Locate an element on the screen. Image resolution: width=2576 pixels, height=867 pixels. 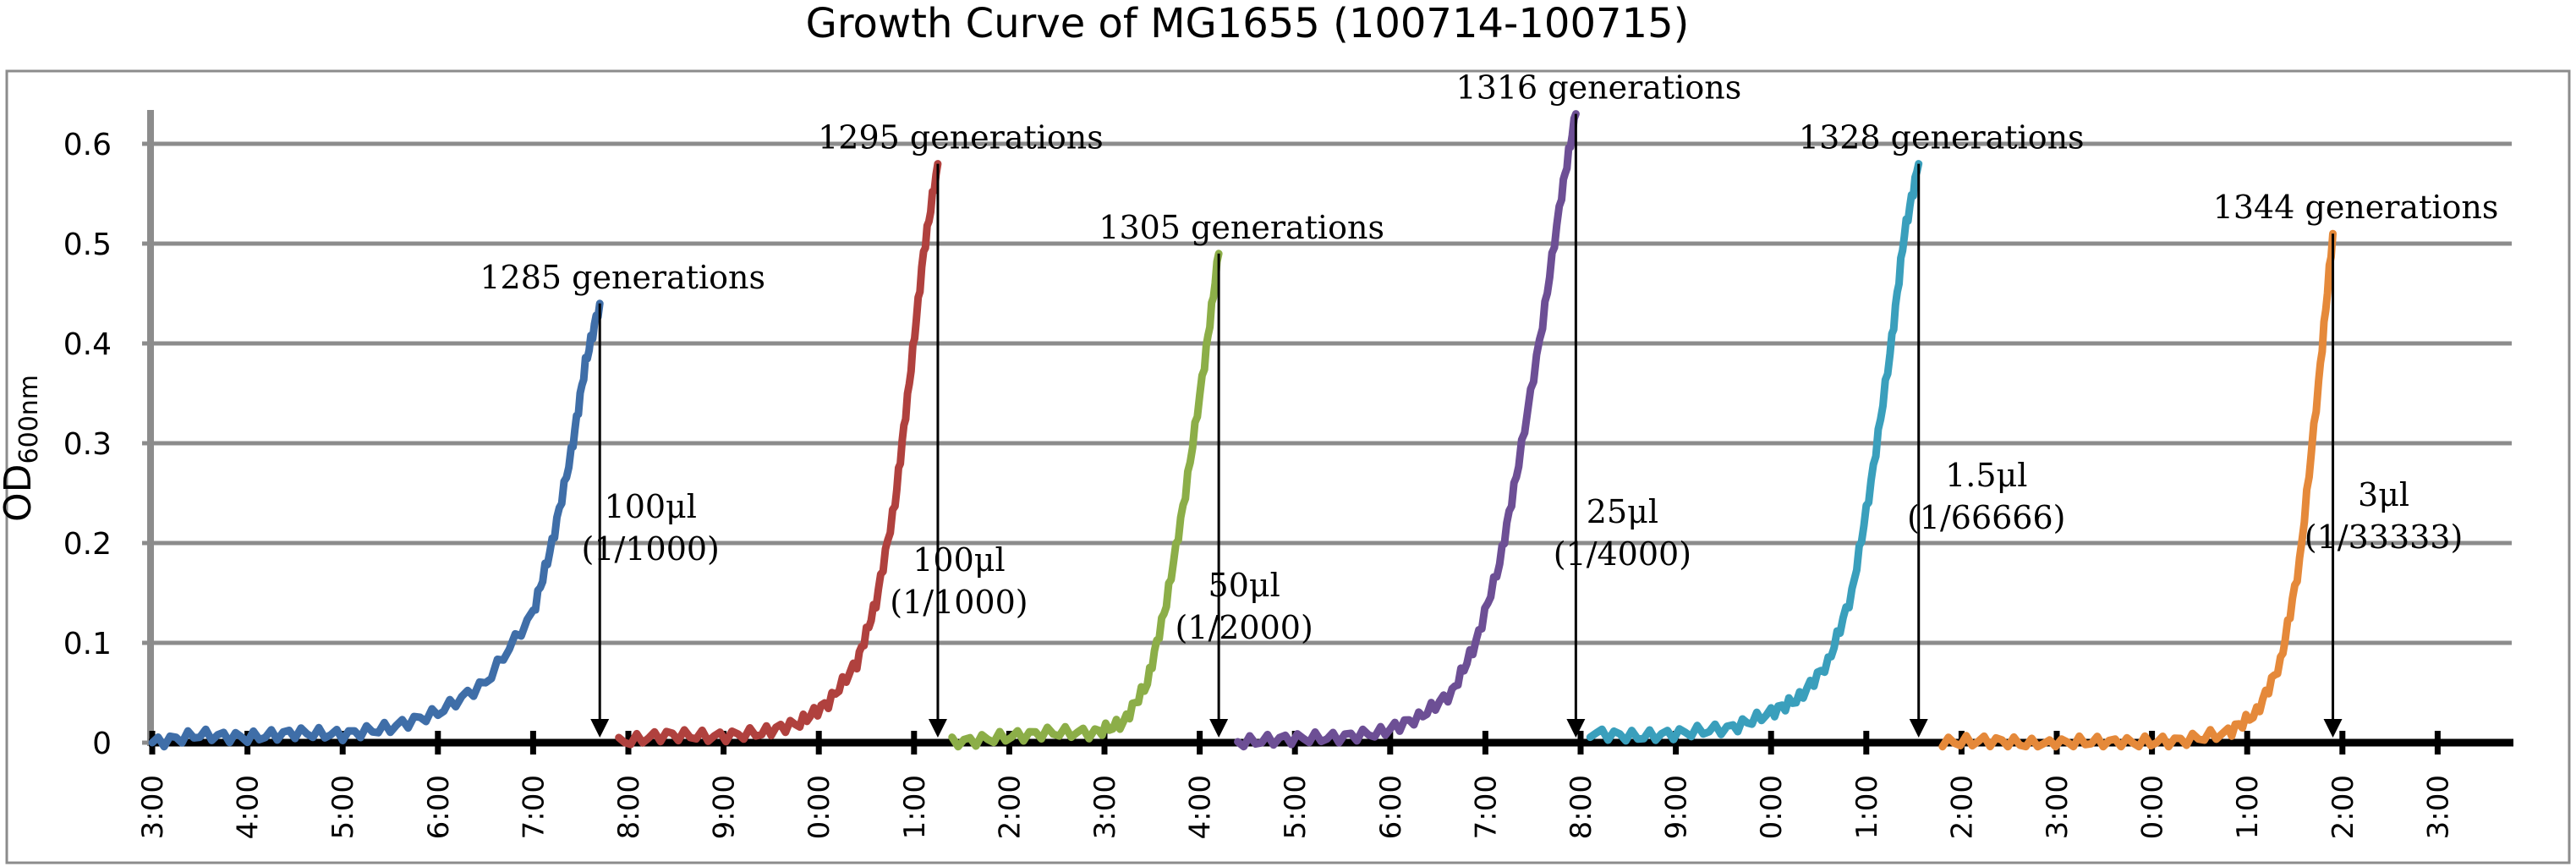
y-tick-label: 0.3 is located at coordinates (87, 444).